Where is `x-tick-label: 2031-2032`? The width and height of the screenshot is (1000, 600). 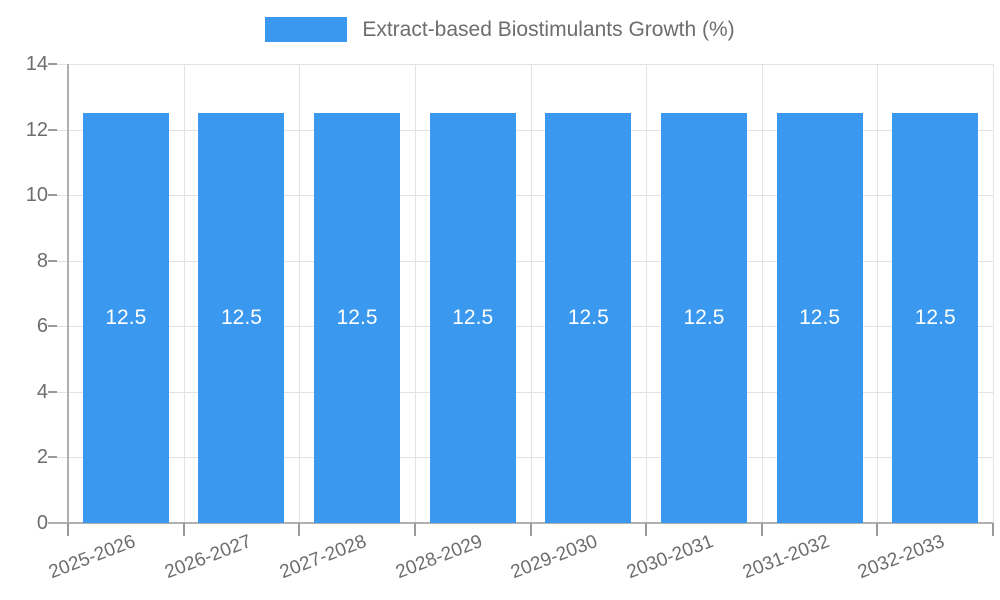 x-tick-label: 2031-2032 is located at coordinates (718, 557).